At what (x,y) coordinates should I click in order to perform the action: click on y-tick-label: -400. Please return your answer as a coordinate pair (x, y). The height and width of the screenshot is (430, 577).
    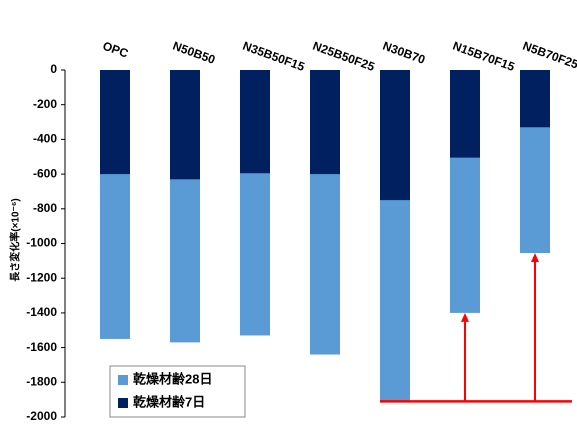
    Looking at the image, I should click on (45, 139).